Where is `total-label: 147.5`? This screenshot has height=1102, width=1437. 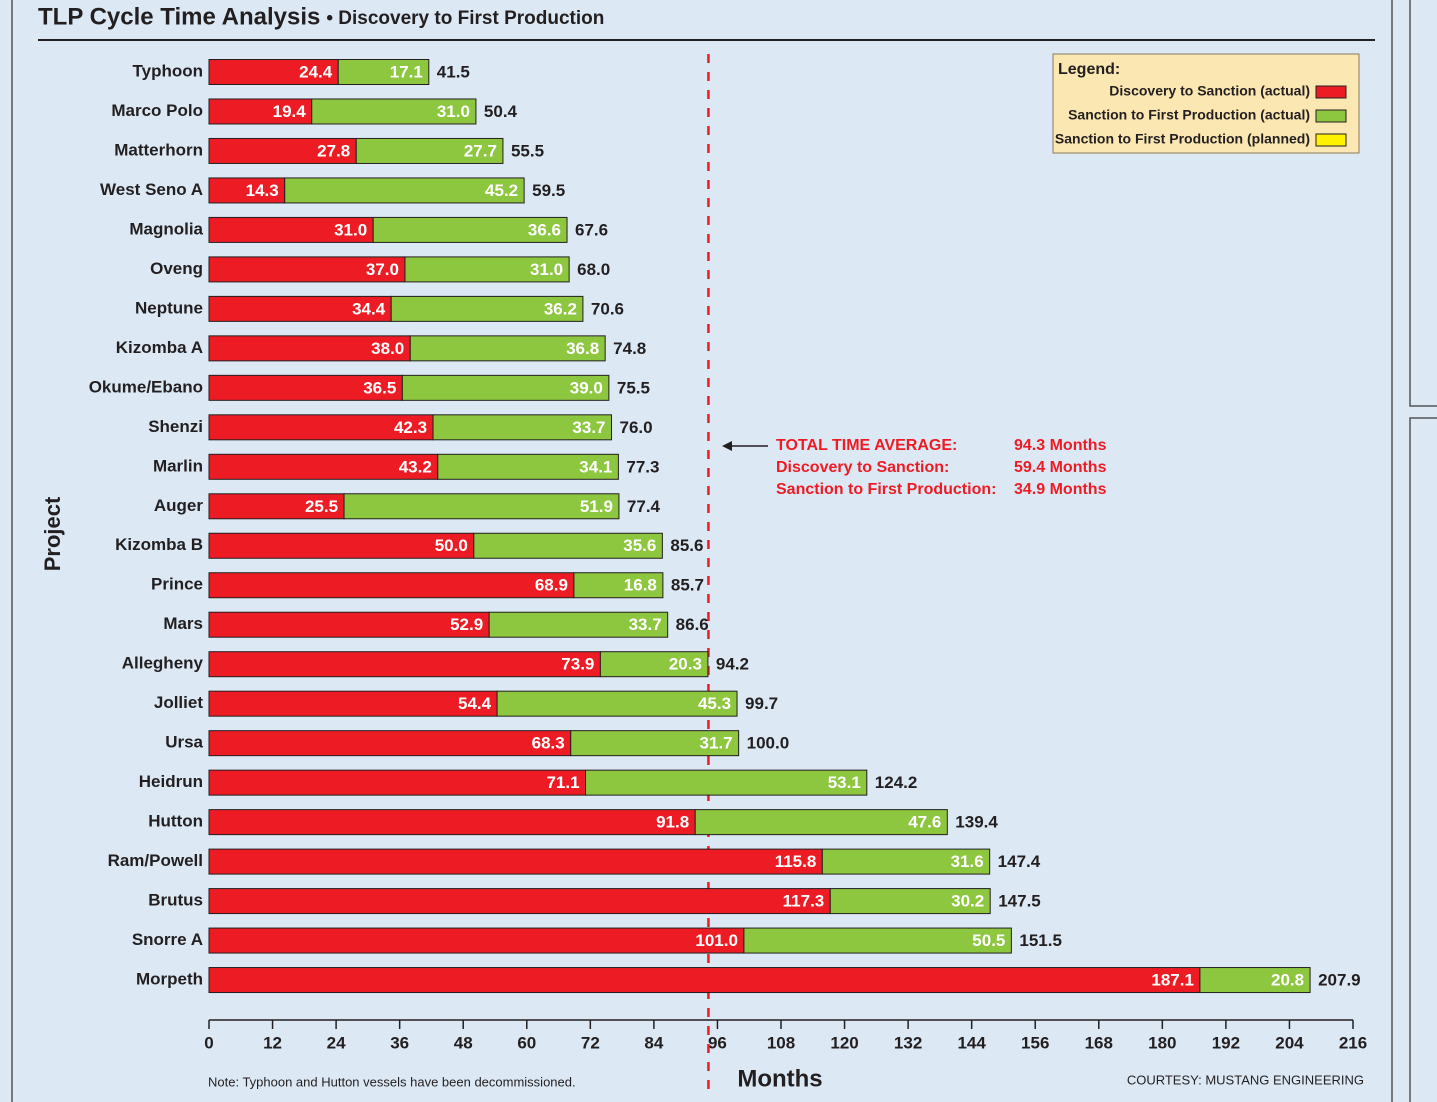
total-label: 147.5 is located at coordinates (1019, 901).